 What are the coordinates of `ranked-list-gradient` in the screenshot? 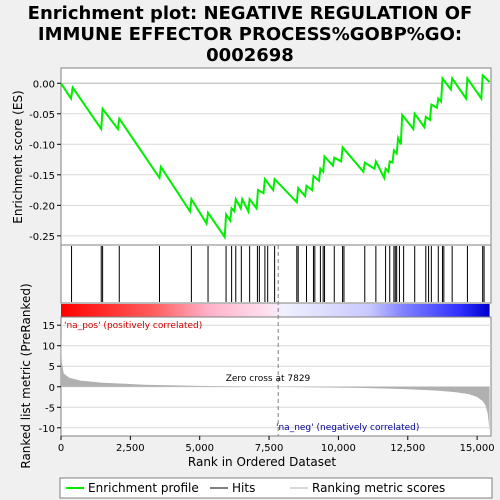 It's located at (275, 310).